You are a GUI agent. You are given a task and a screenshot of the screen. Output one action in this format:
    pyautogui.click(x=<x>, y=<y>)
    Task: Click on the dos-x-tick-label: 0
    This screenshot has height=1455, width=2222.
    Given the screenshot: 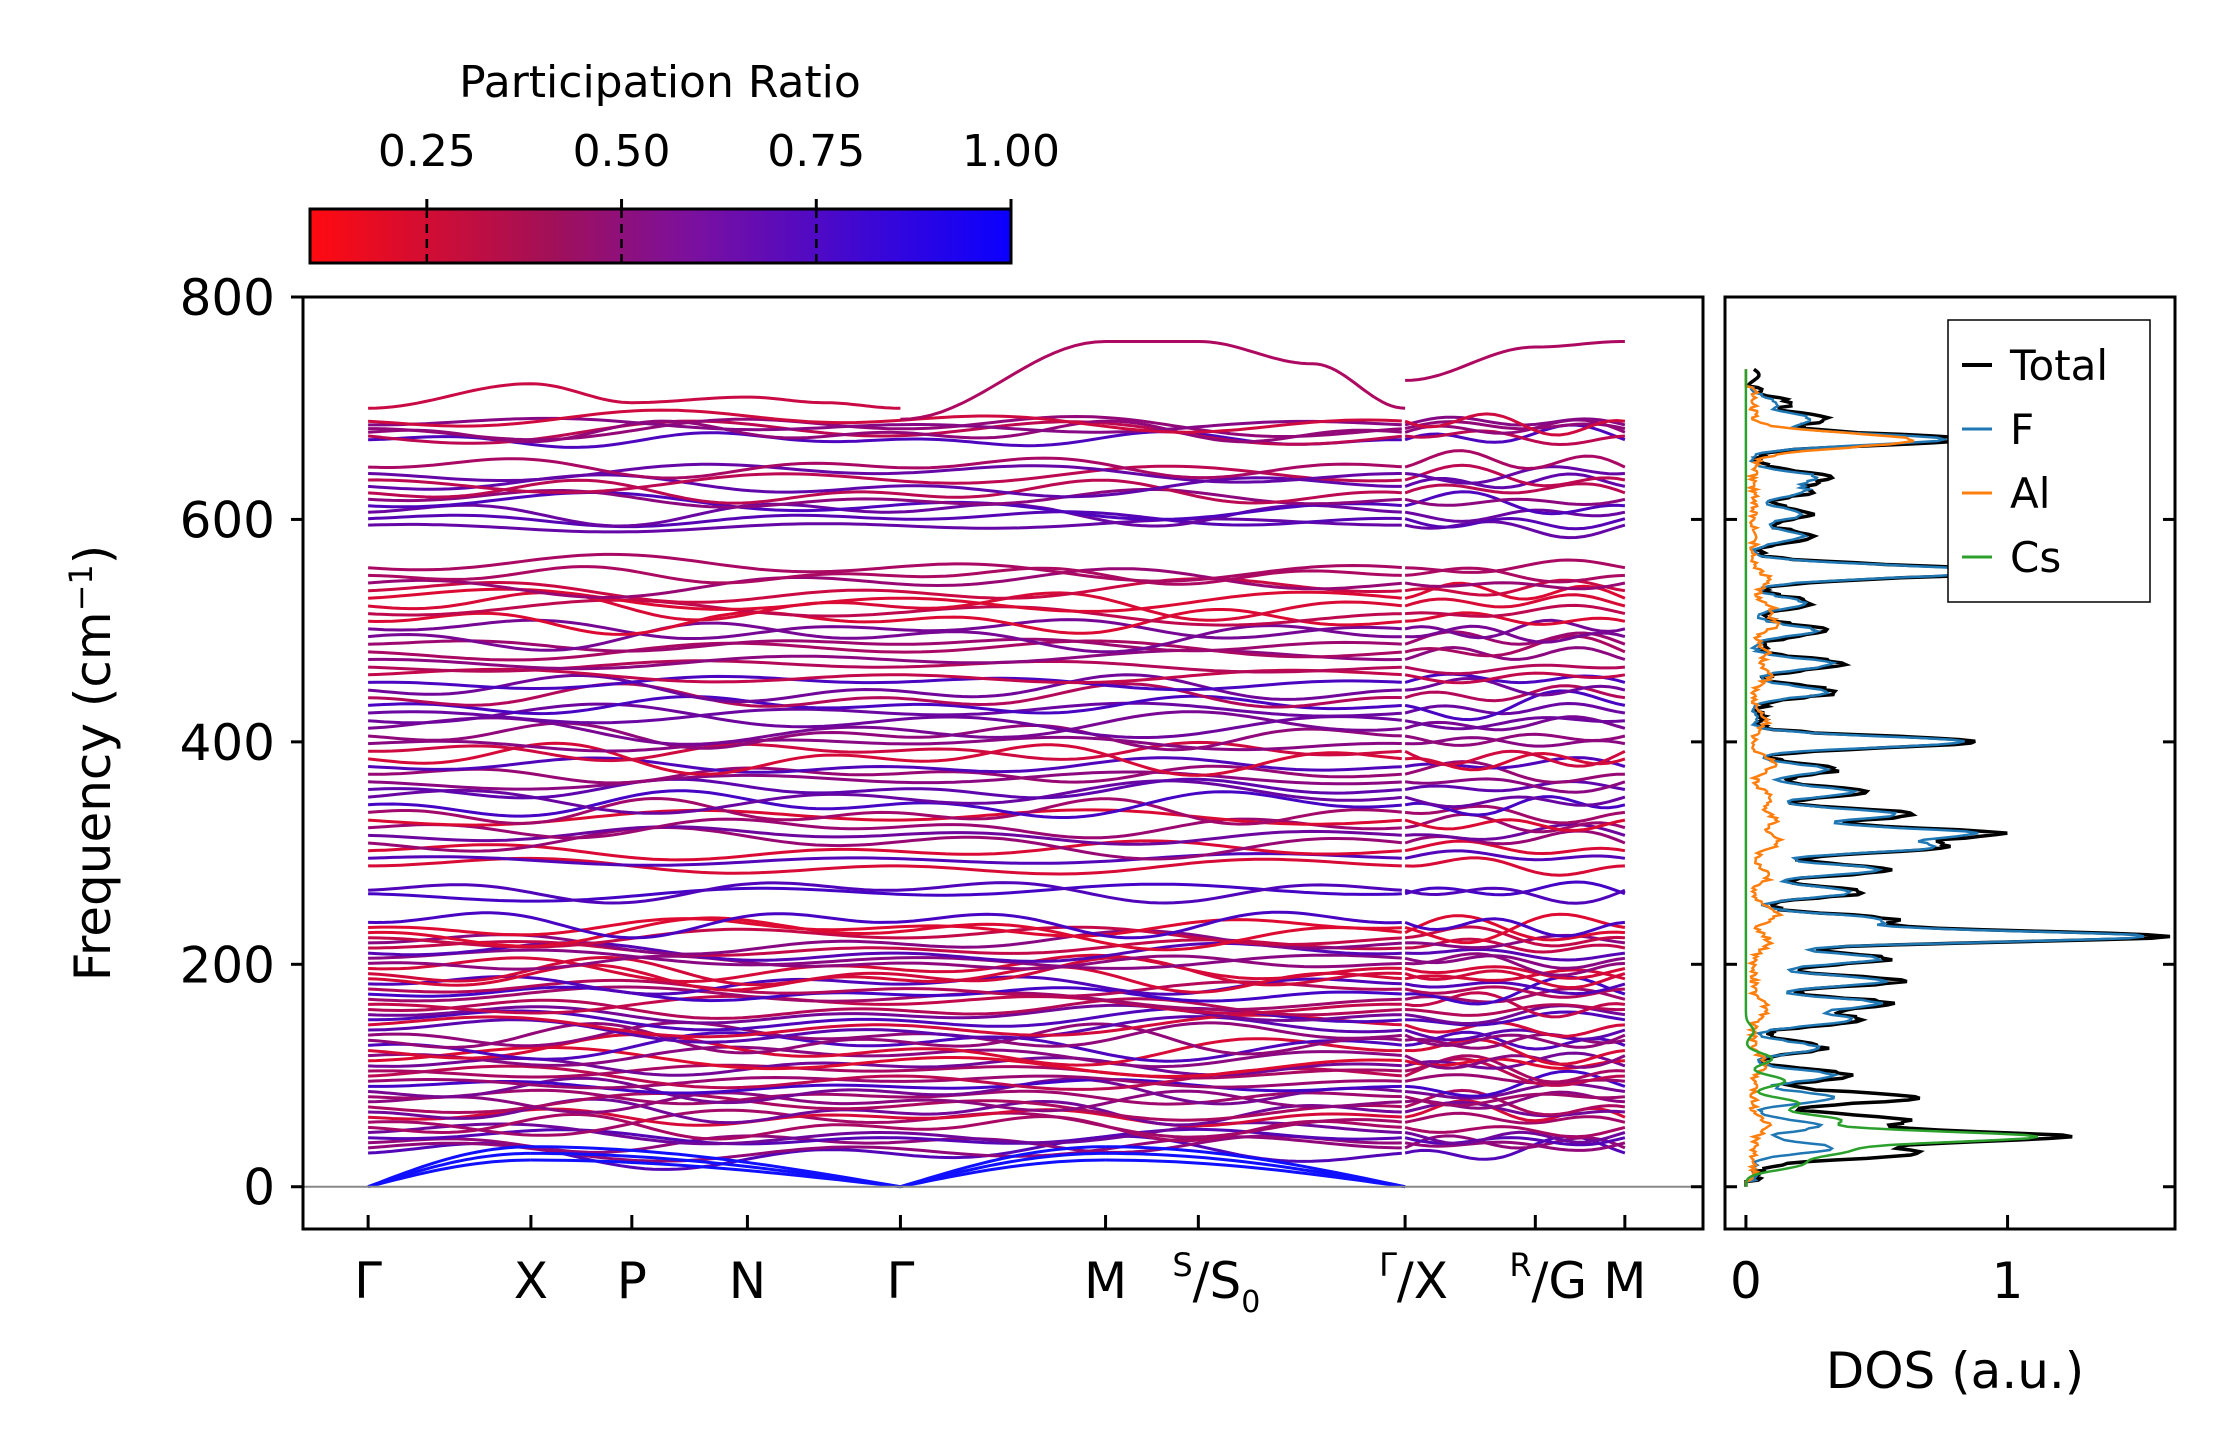 What is the action you would take?
    pyautogui.click(x=1746, y=1281)
    